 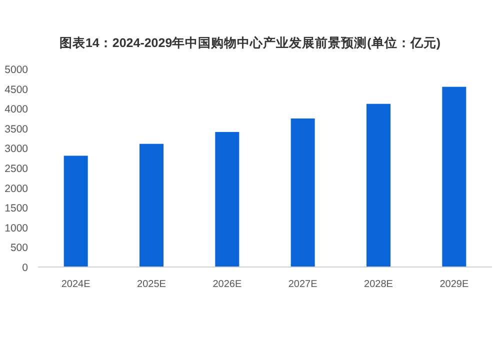 I want to click on x-tick-label: 2024E, so click(x=76, y=284).